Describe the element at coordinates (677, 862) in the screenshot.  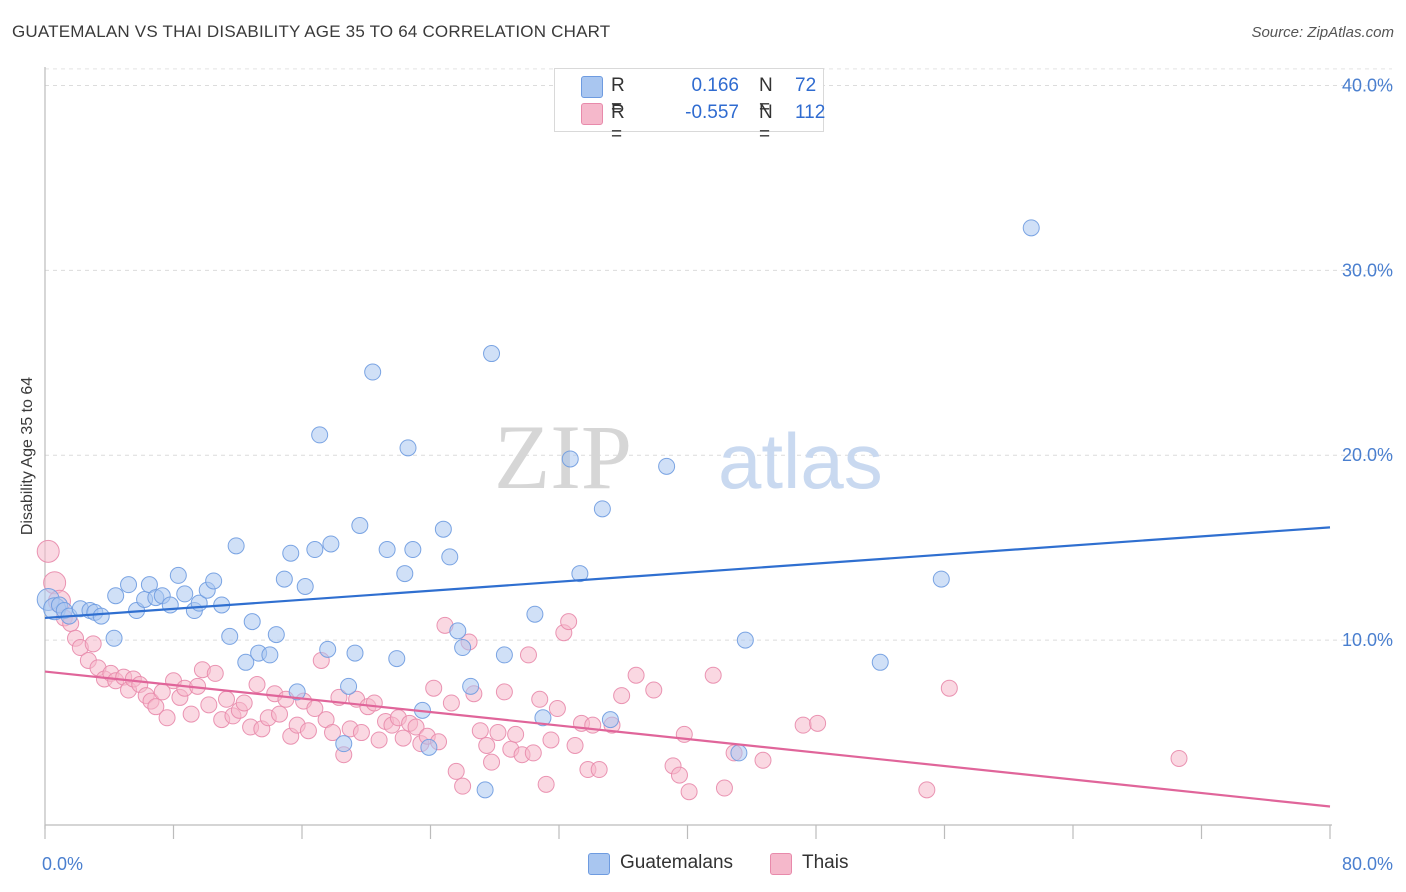
I see `legend-label: Guatemalans` at that location.